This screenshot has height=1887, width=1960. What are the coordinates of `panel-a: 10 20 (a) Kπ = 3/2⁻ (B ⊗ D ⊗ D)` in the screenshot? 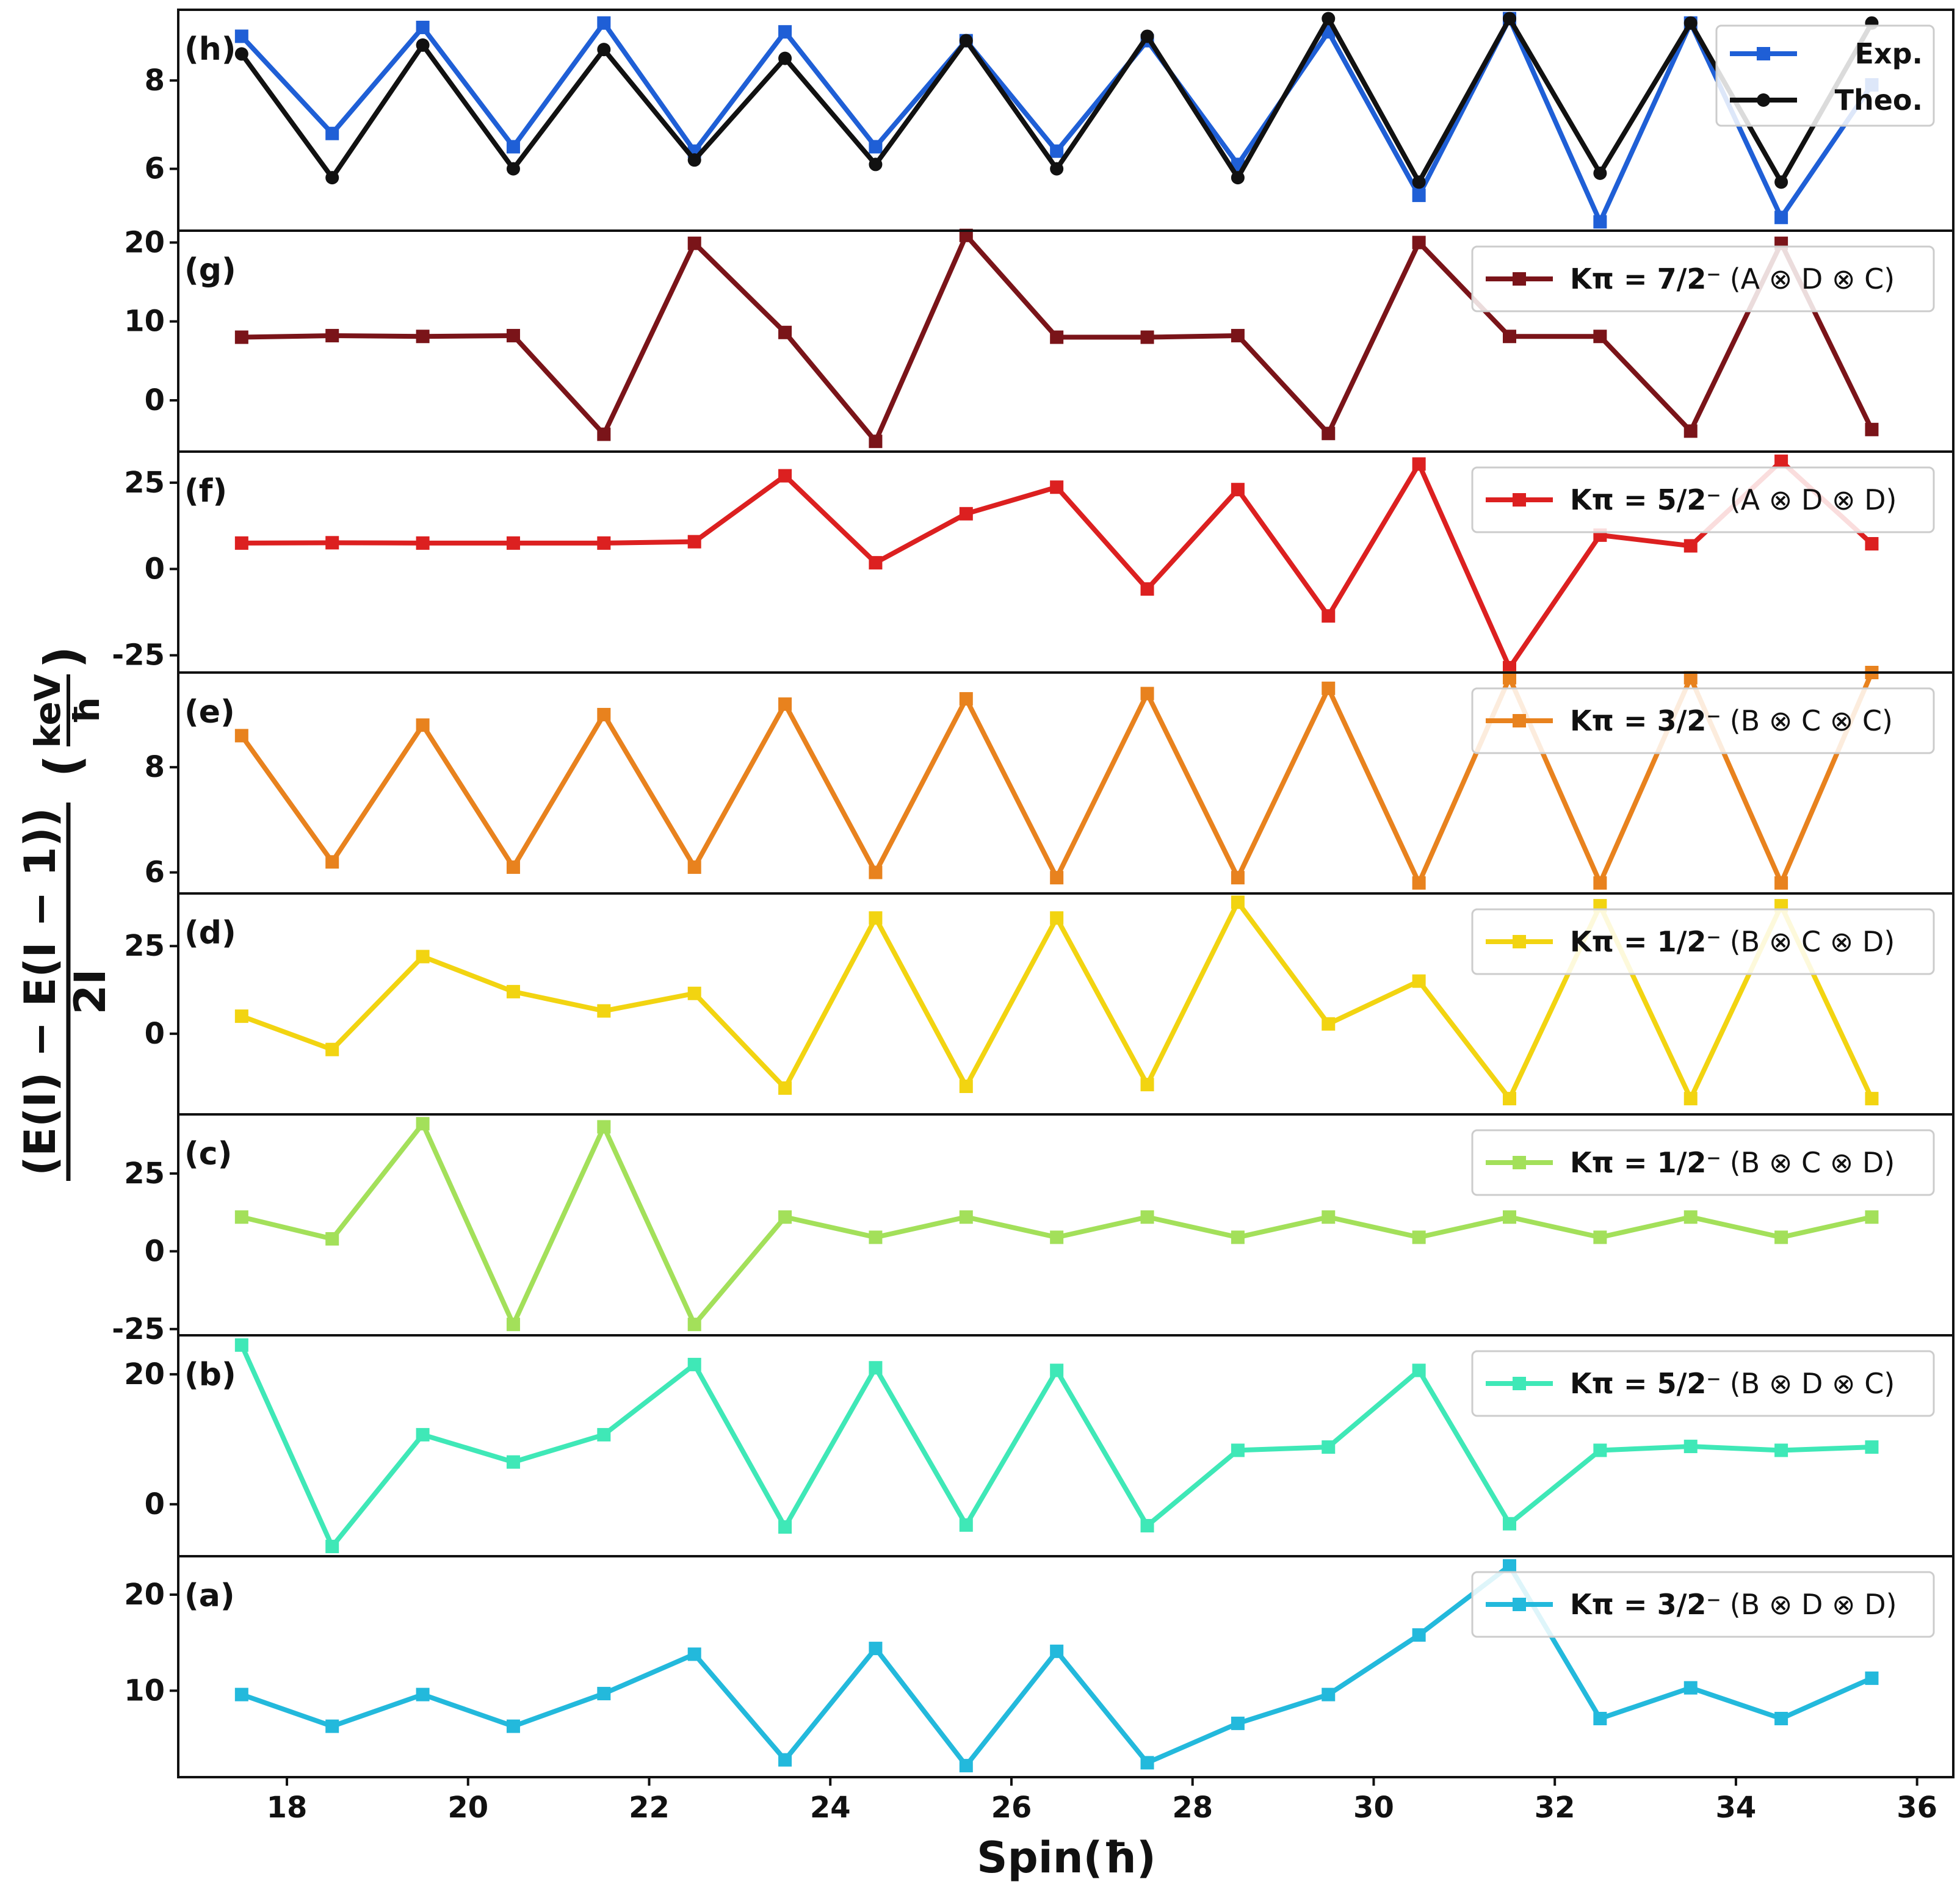 It's located at (1040, 1666).